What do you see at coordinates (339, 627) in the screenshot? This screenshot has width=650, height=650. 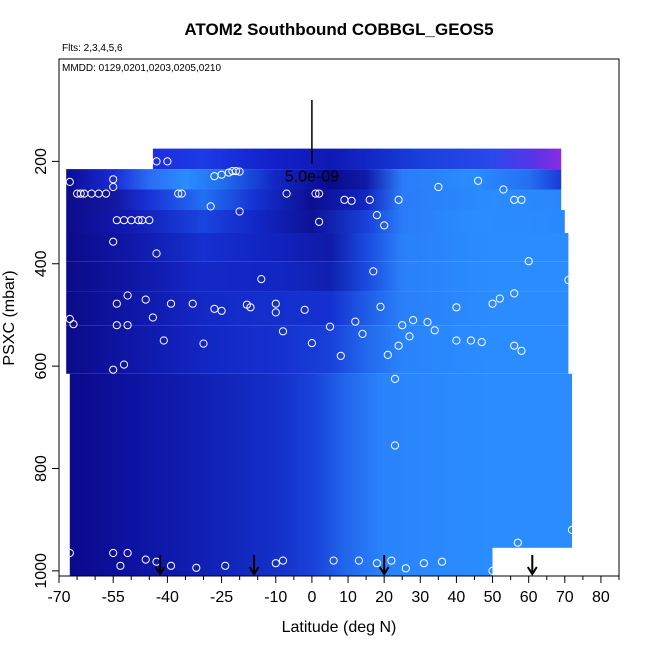 I see `x-axis-title: Latitude (deg N)` at bounding box center [339, 627].